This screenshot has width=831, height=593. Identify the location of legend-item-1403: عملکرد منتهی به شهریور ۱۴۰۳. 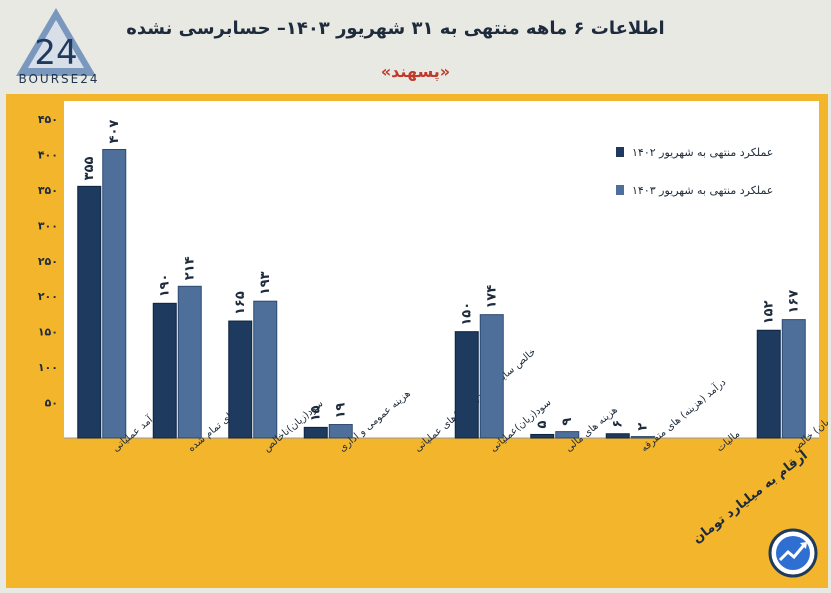
(703, 190).